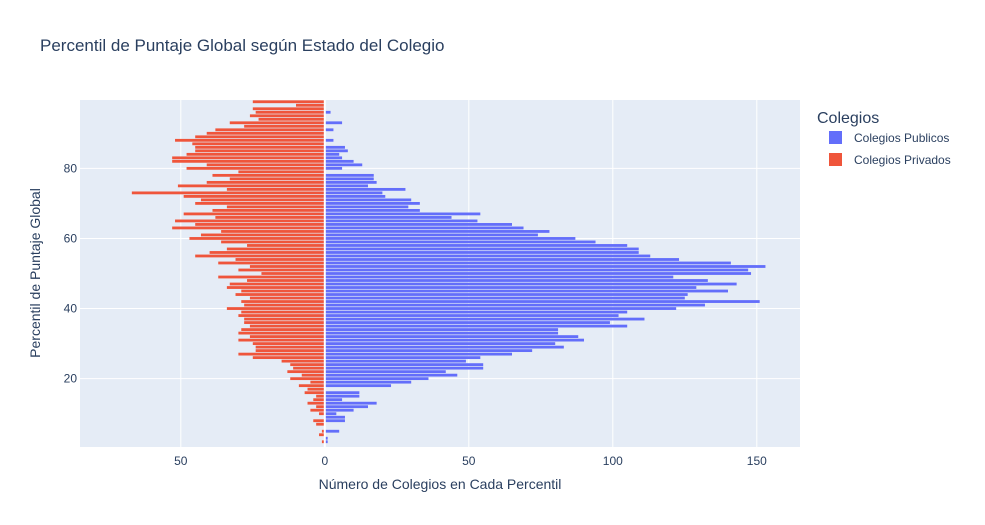 The width and height of the screenshot is (985, 525). I want to click on legend-item-publicos: Colegios Publicos, so click(889, 138).